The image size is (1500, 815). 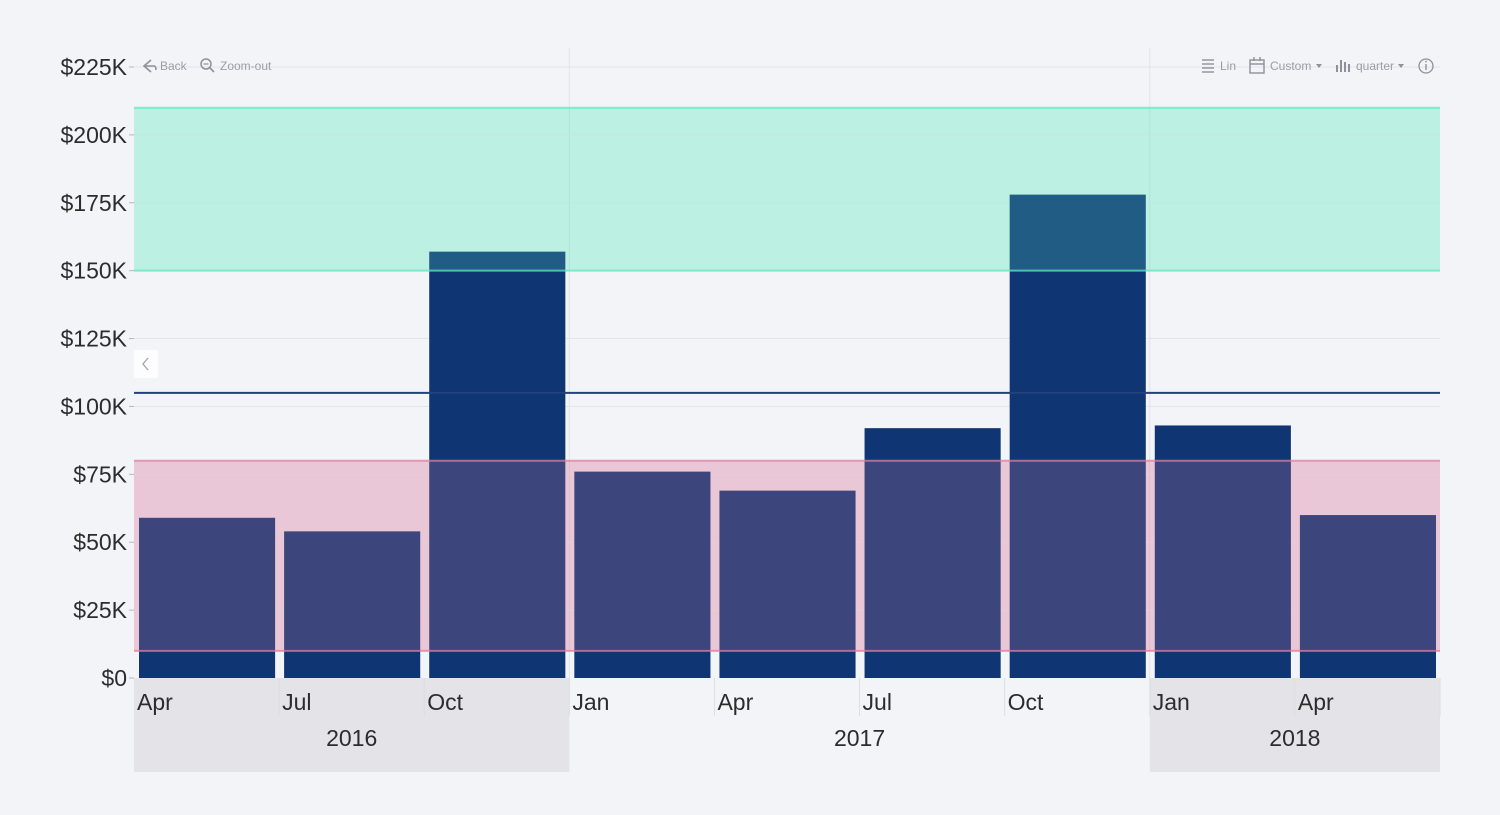 I want to click on info-icon, so click(x=1426, y=66).